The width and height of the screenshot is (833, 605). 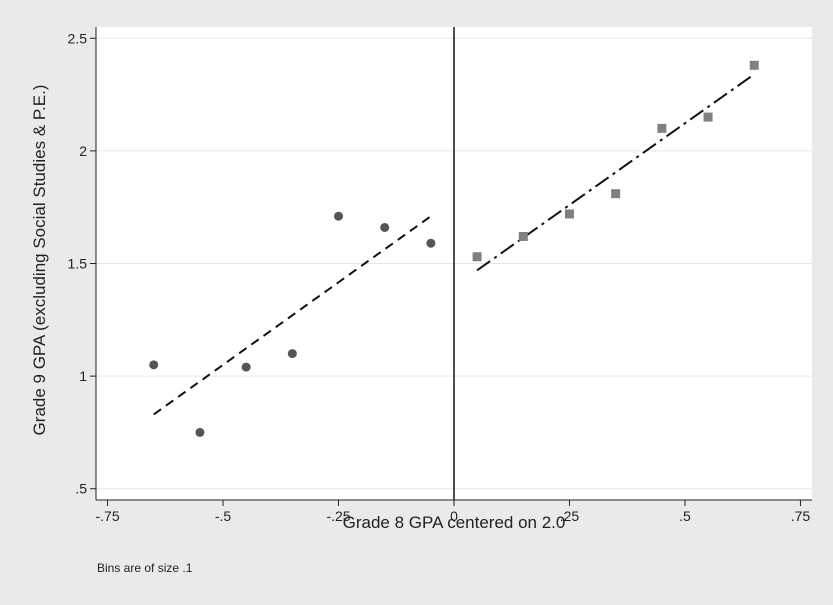 I want to click on x-tick-label: -.25, so click(x=338, y=516).